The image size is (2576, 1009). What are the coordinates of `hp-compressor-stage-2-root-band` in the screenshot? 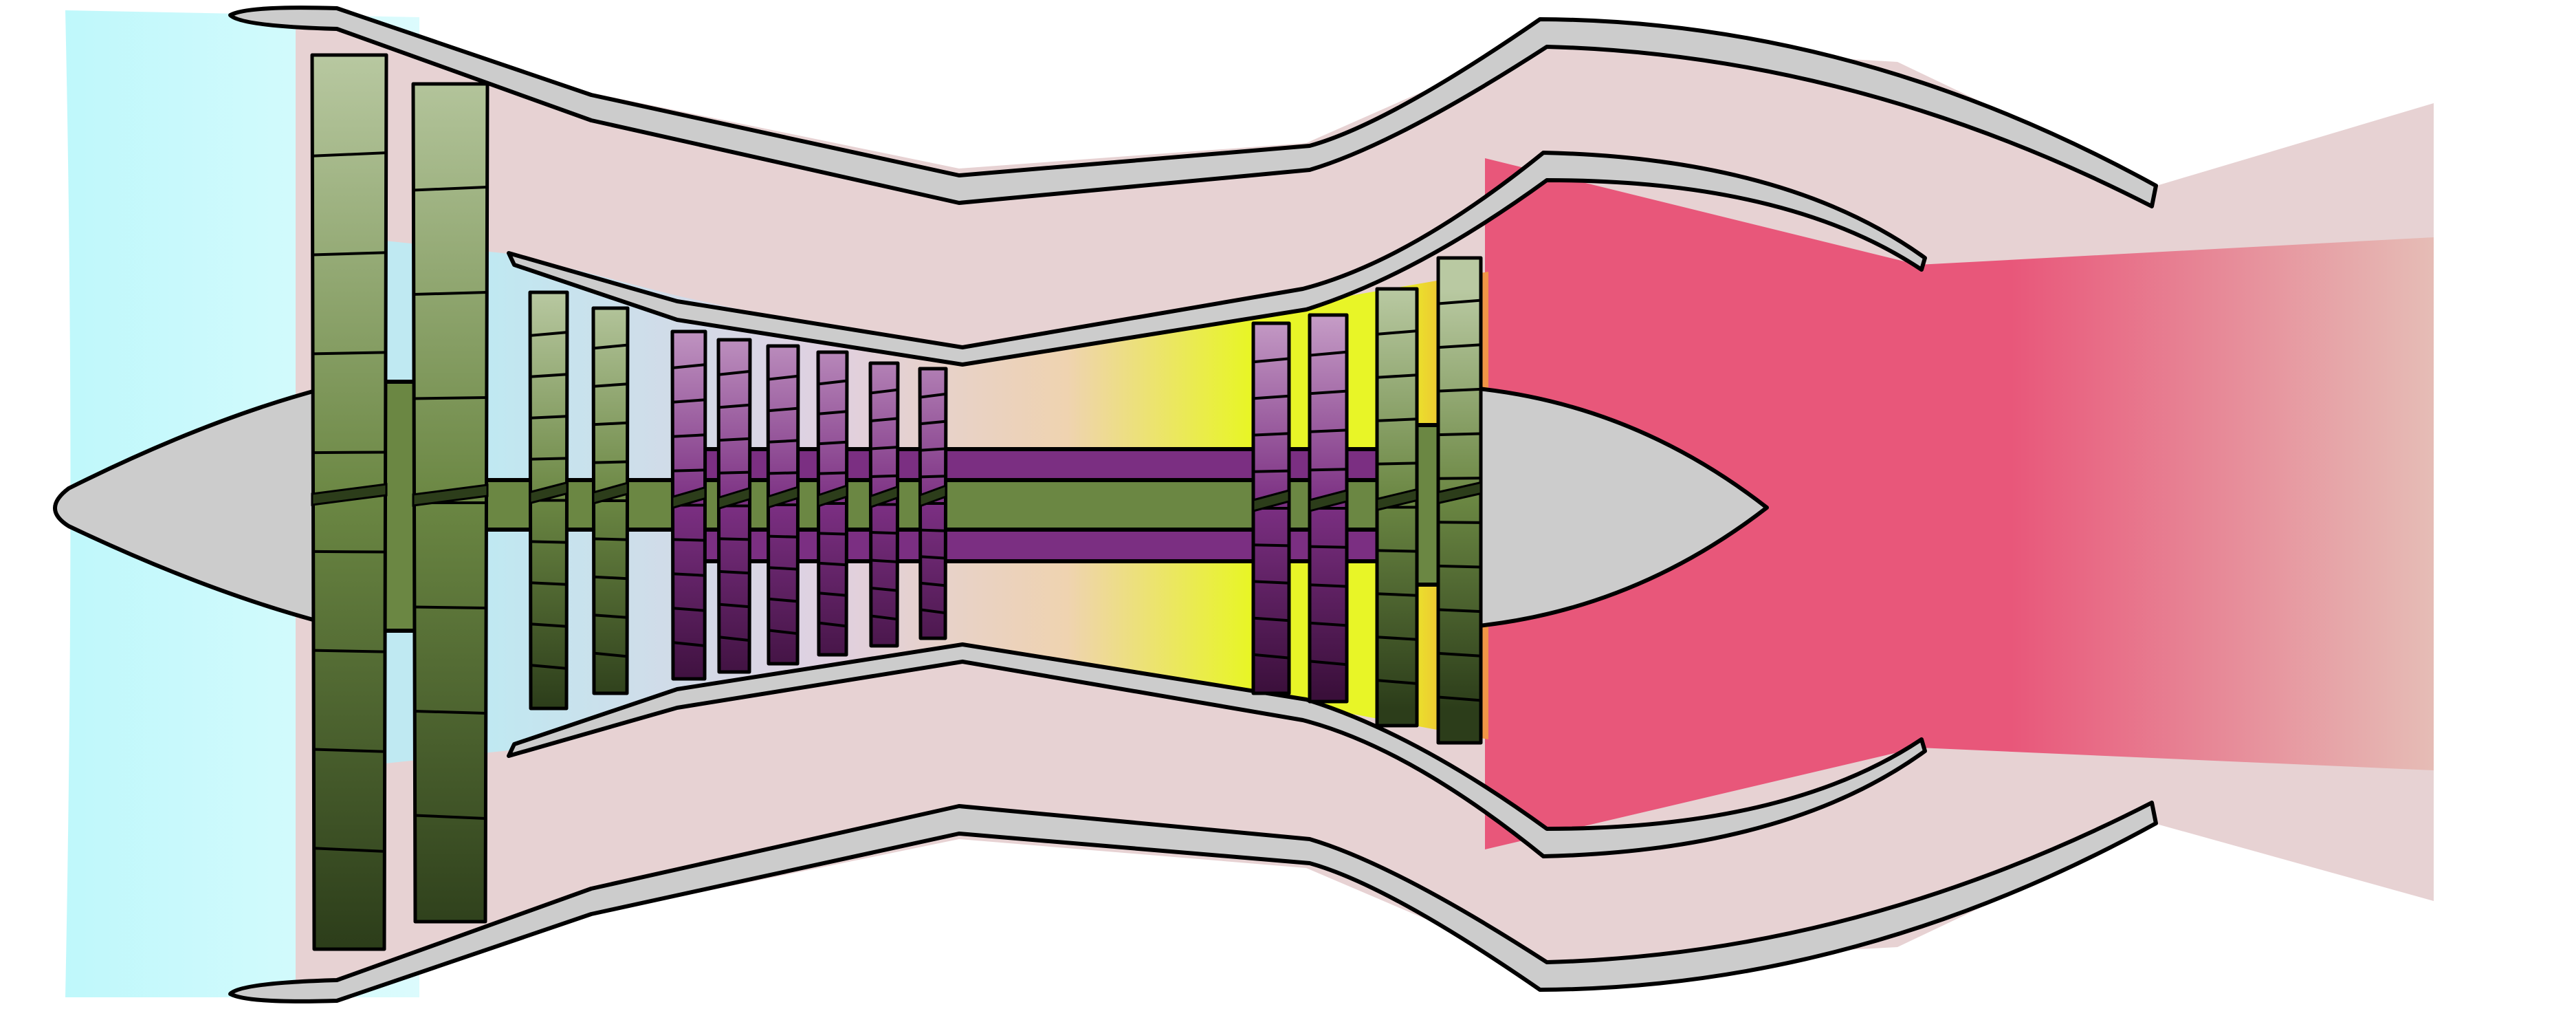 It's located at (734, 498).